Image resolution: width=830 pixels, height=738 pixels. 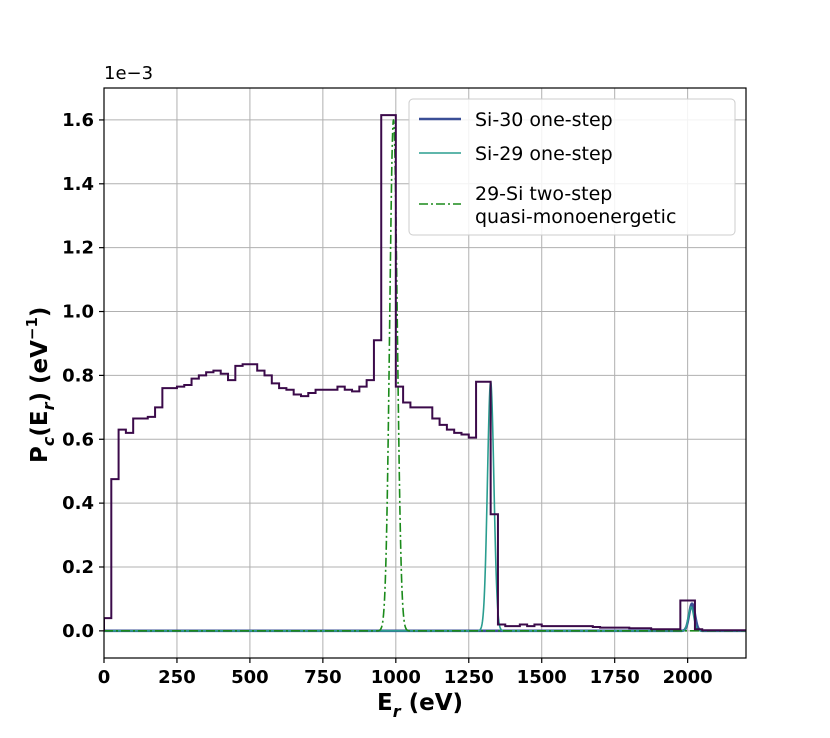 What do you see at coordinates (40, 371) in the screenshot?
I see `y-axis-label-unit: ) (eV` at bounding box center [40, 371].